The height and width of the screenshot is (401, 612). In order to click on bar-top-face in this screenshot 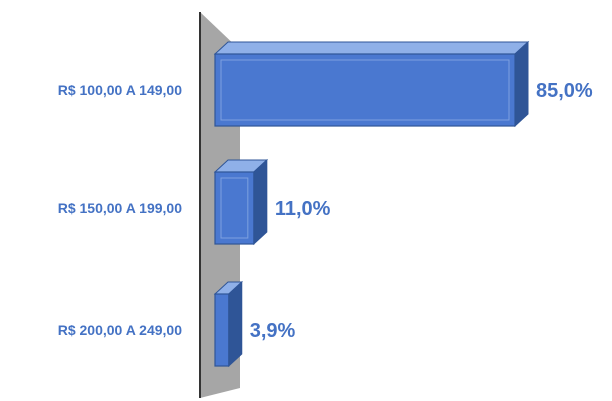, I will do `click(371, 48)`.